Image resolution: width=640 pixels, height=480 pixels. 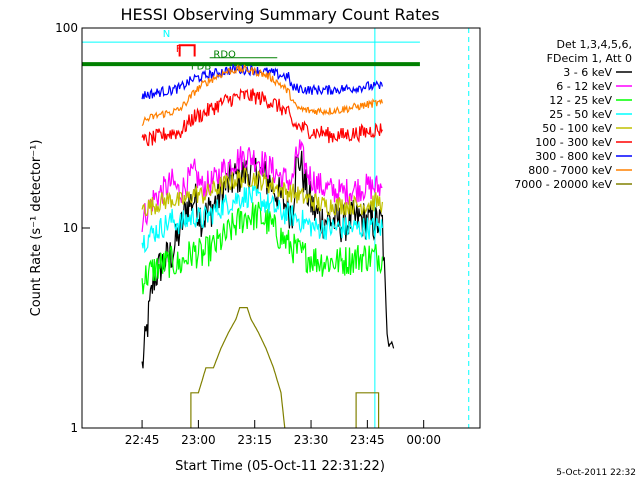 What do you see at coordinates (580, 100) in the screenshot?
I see `legend-label-2: 12 - 25 keV` at bounding box center [580, 100].